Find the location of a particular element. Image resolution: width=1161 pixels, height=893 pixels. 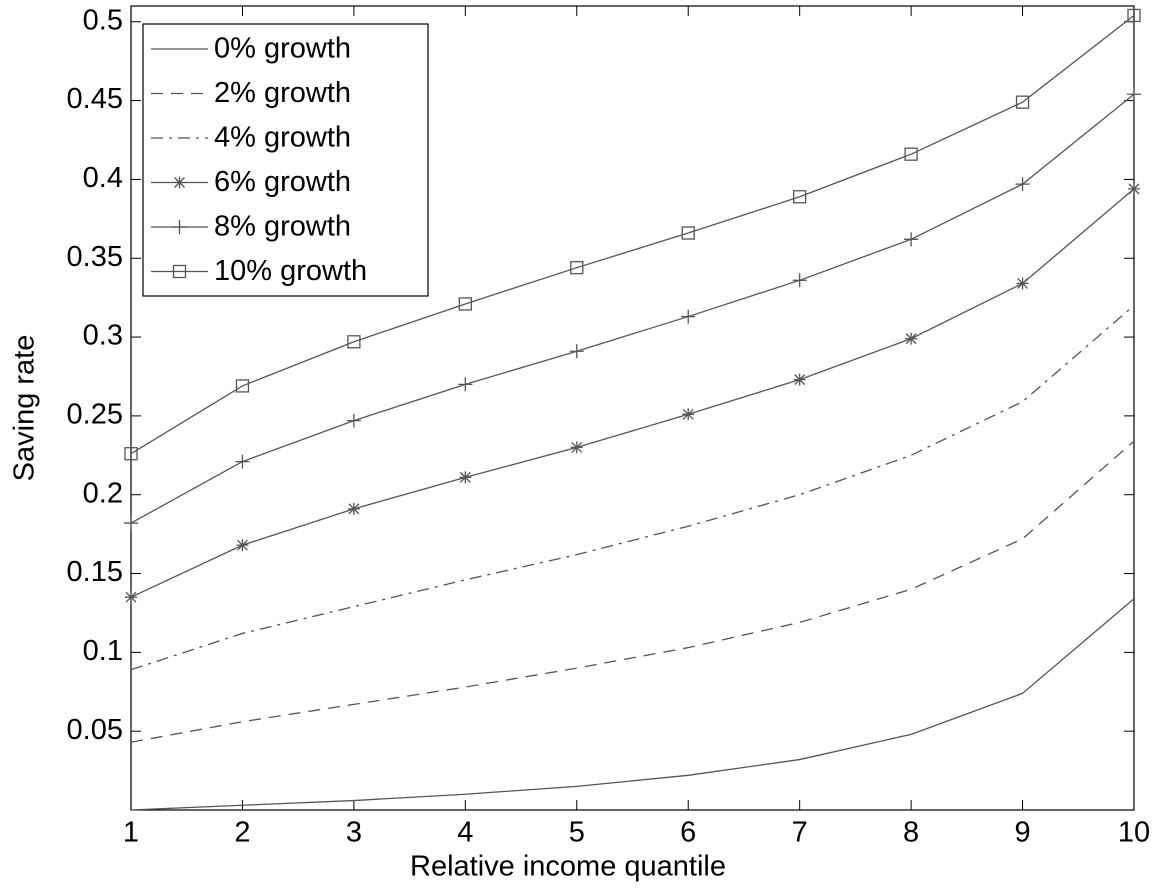

y-tick-label: 0.05 is located at coordinates (95, 730).